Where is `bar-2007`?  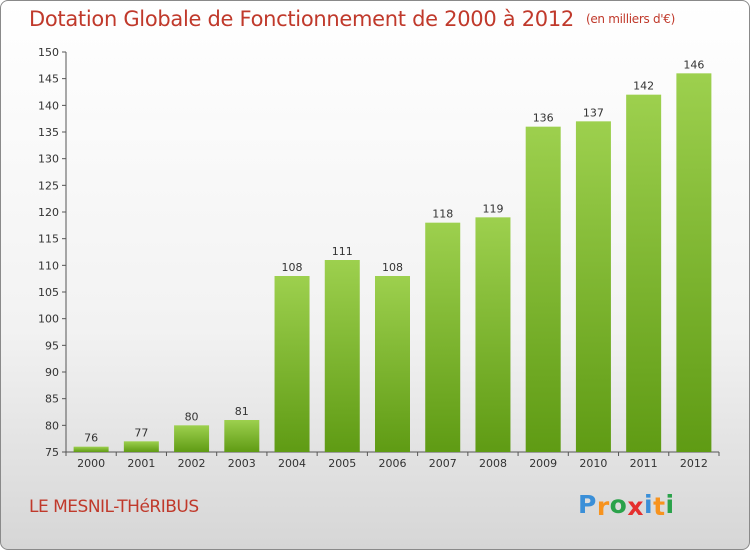 bar-2007 is located at coordinates (443, 337).